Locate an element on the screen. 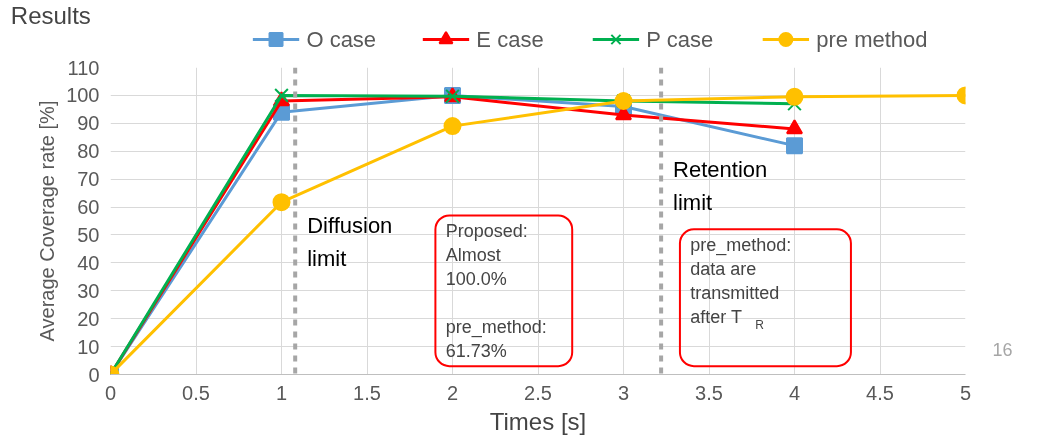 The height and width of the screenshot is (444, 1038). y-tick-label: 60 is located at coordinates (88, 207).